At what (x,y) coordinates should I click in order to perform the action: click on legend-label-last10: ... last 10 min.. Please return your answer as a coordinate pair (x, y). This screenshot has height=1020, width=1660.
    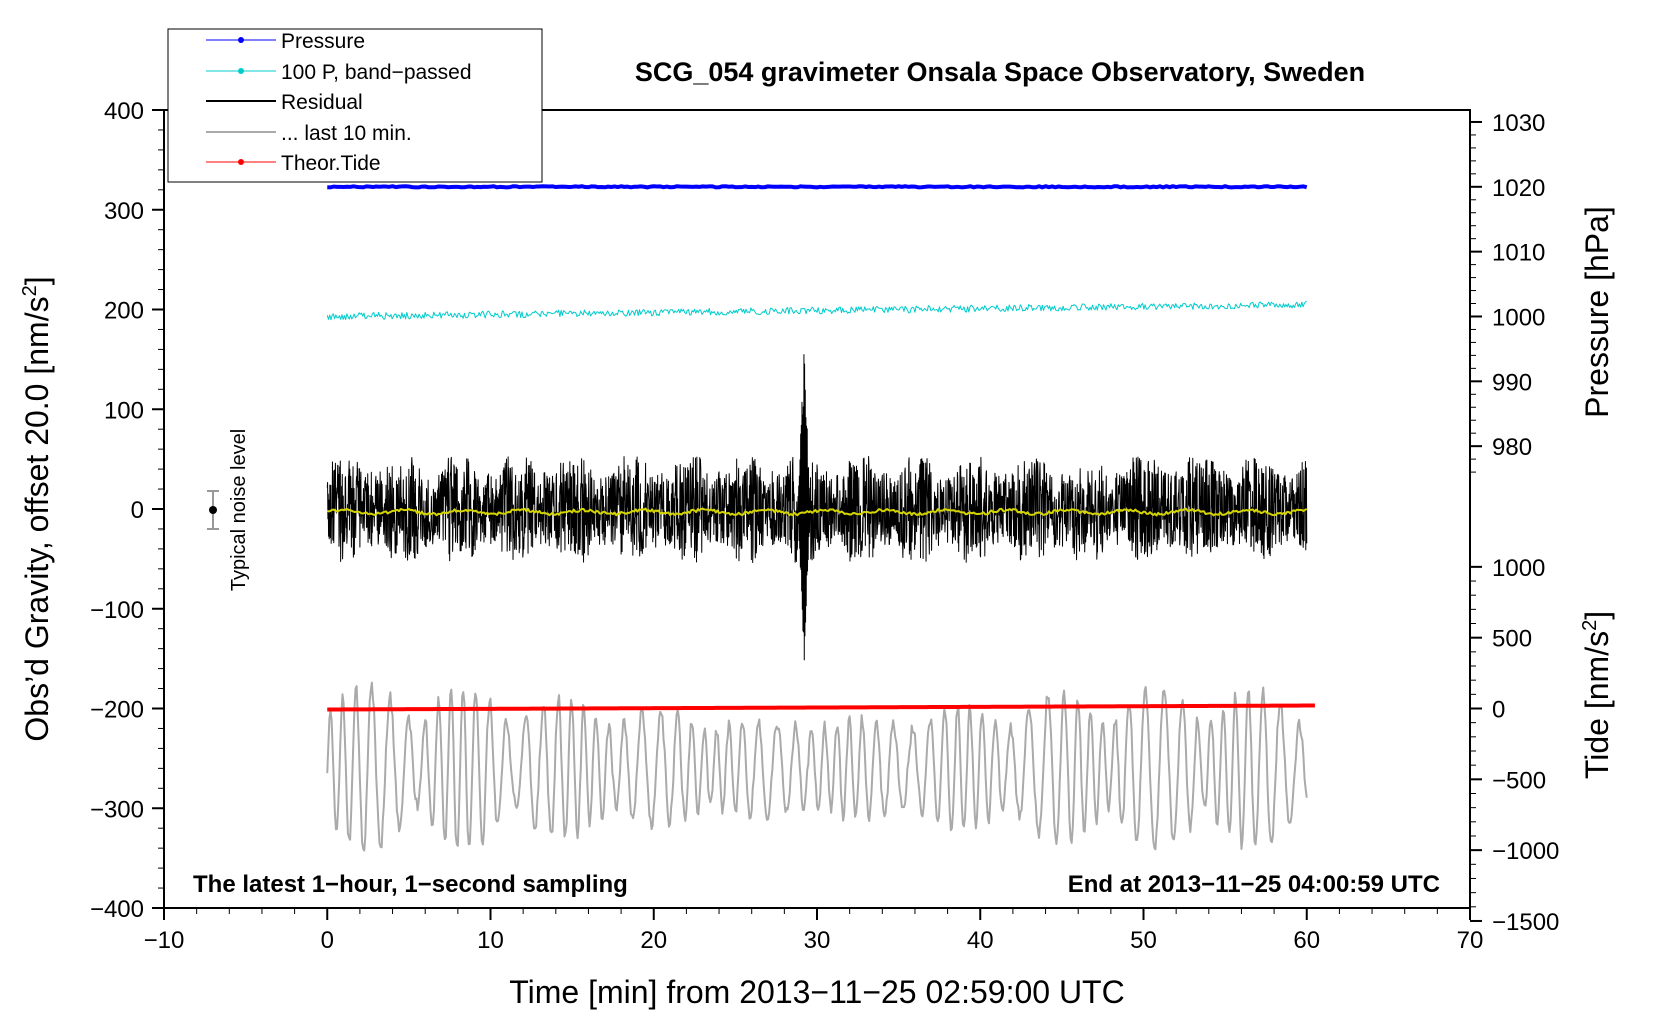
    Looking at the image, I should click on (346, 133).